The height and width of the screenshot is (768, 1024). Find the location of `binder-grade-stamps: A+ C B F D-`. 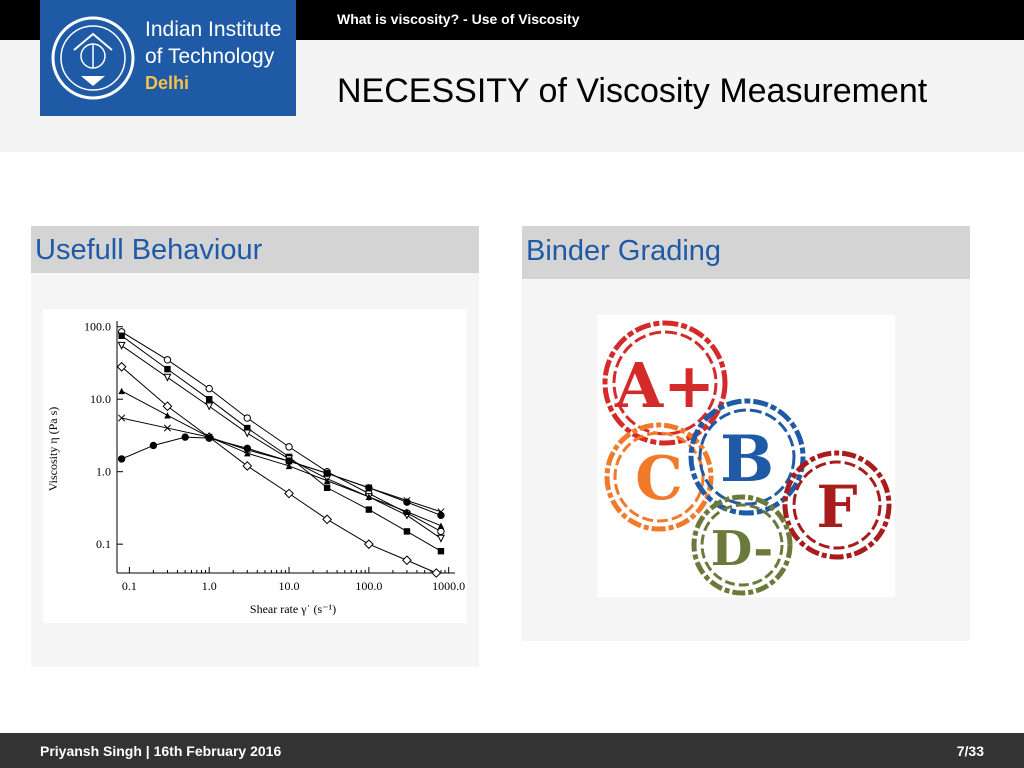

binder-grade-stamps: A+ C B F D- is located at coordinates (746, 456).